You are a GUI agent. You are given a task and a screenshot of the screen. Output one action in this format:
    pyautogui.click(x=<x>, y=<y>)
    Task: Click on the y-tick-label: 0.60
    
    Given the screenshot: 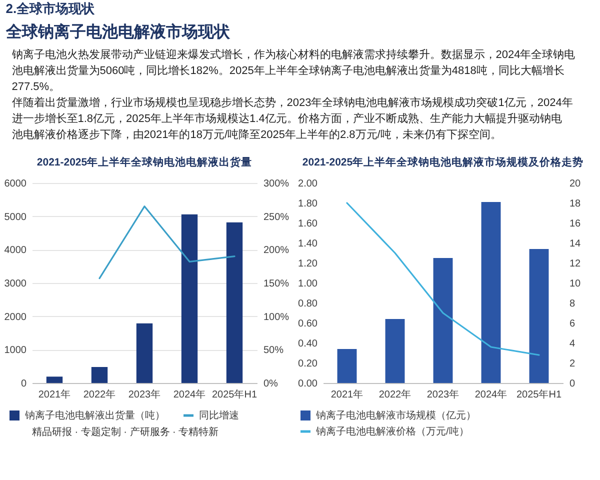 What is the action you would take?
    pyautogui.click(x=308, y=324)
    